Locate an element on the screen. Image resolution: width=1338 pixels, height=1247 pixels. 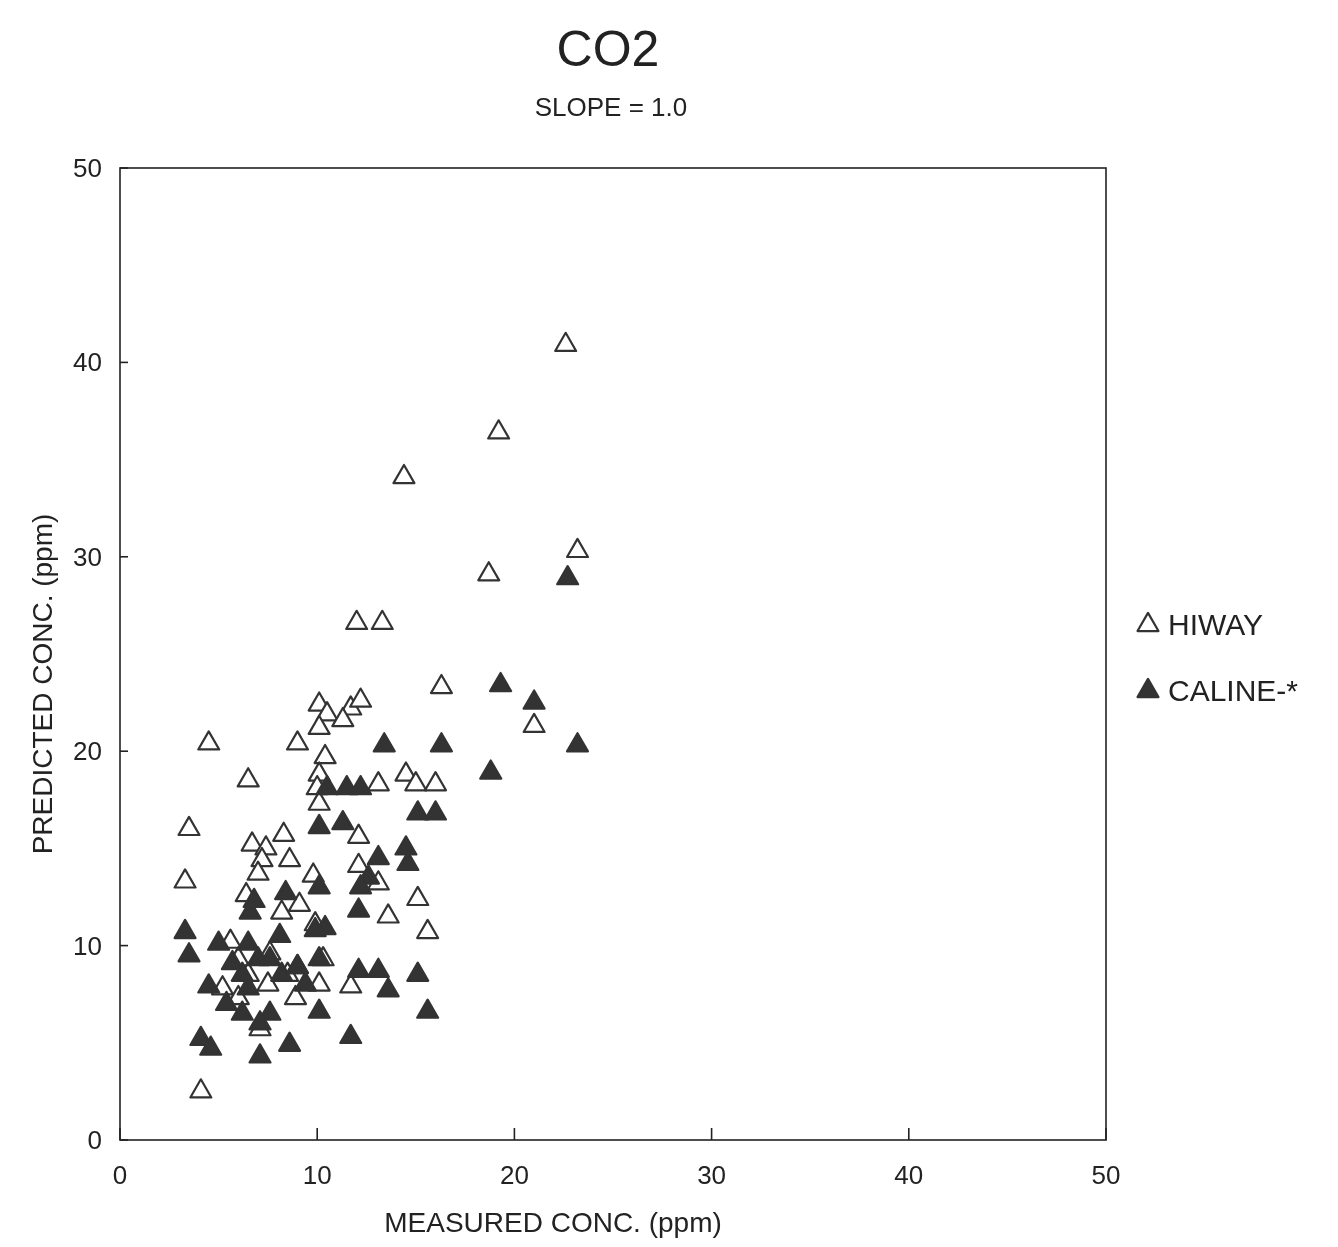
y-tick-label: 30 is located at coordinates (87, 556).